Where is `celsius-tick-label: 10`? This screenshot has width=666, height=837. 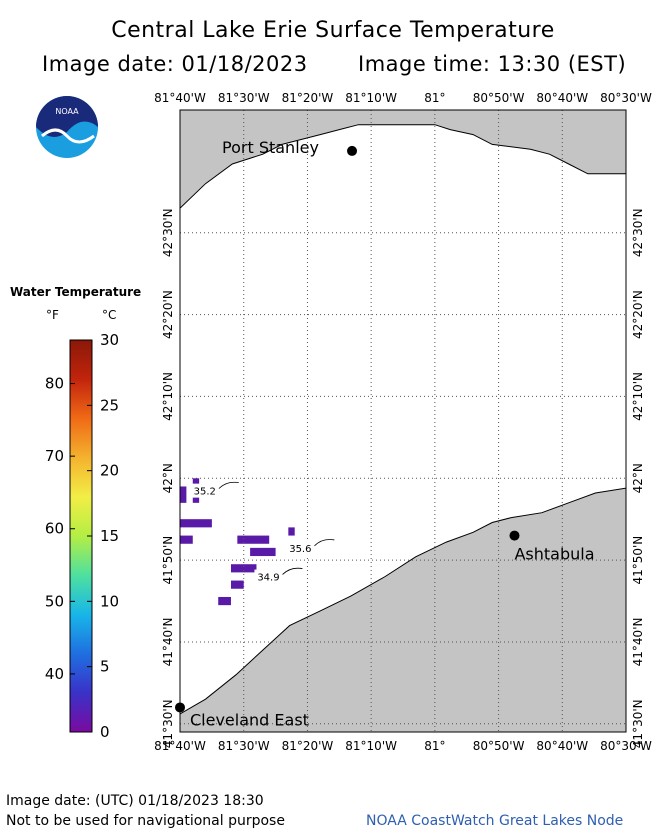
celsius-tick-label: 10 is located at coordinates (109, 601).